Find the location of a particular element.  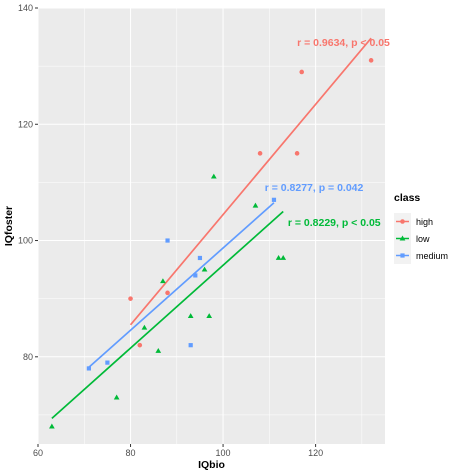

y-tick-label: 80 is located at coordinates (28, 357).